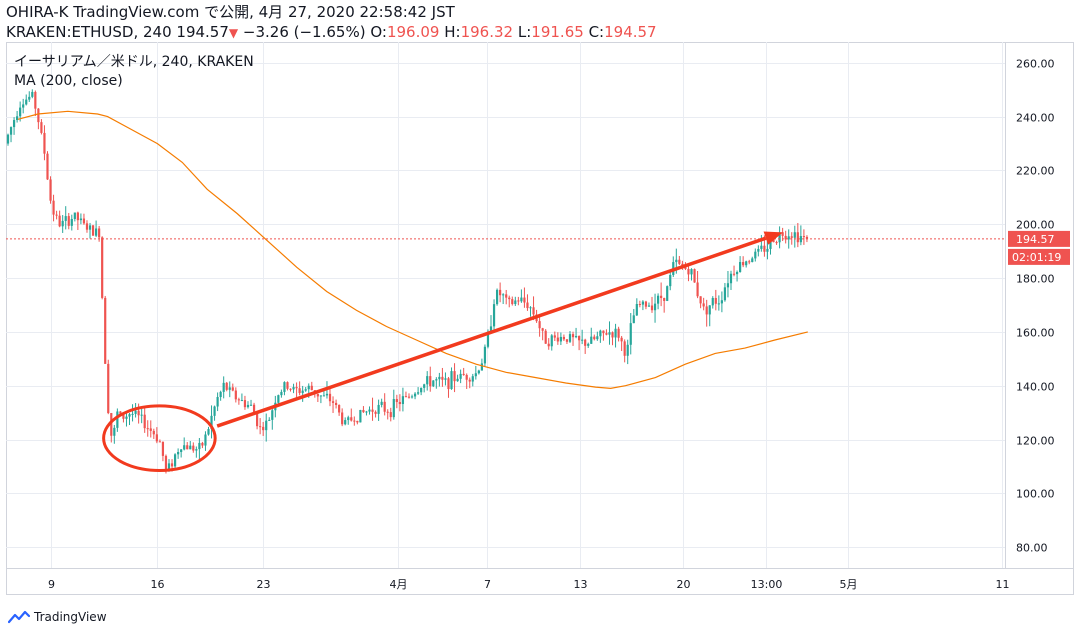  Describe the element at coordinates (1035, 387) in the screenshot. I see `y-tick-label: 140.00` at that location.